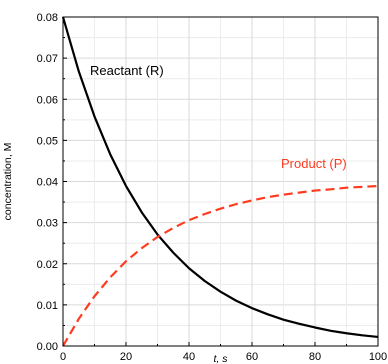  Describe the element at coordinates (47, 224) in the screenshot. I see `y-tick-label: 0.03` at that location.